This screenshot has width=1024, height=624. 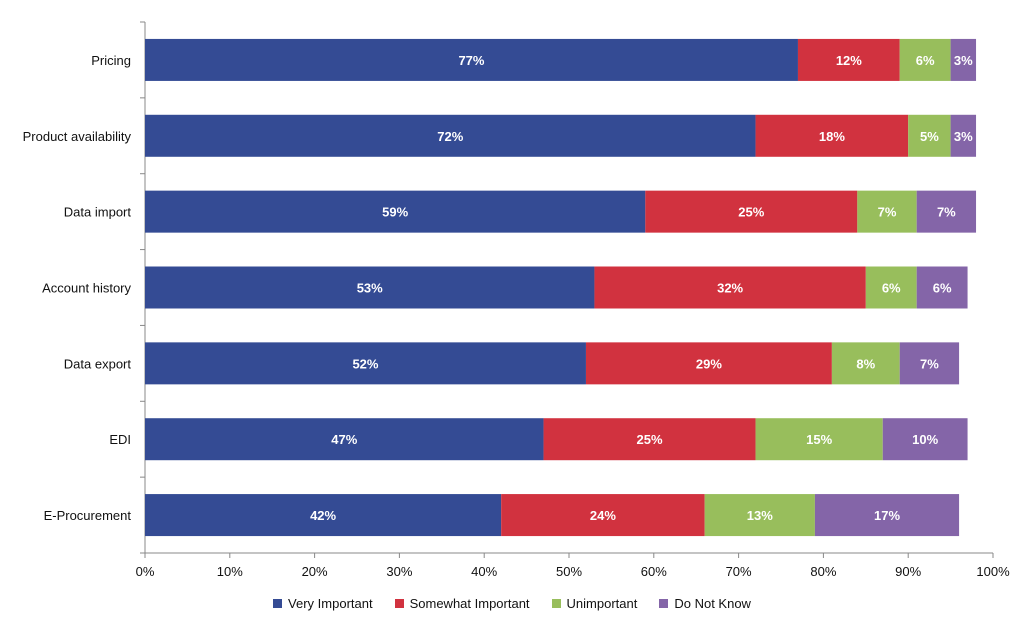 What do you see at coordinates (330, 603) in the screenshot?
I see `legend-label: Very Important` at bounding box center [330, 603].